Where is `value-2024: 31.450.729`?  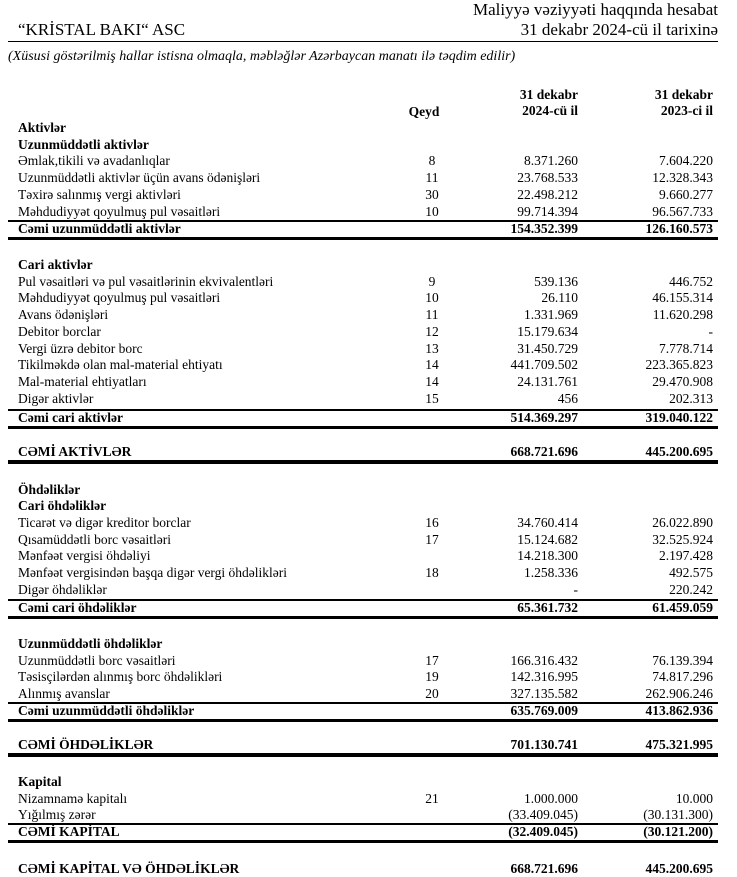 value-2024: 31.450.729 is located at coordinates (547, 348).